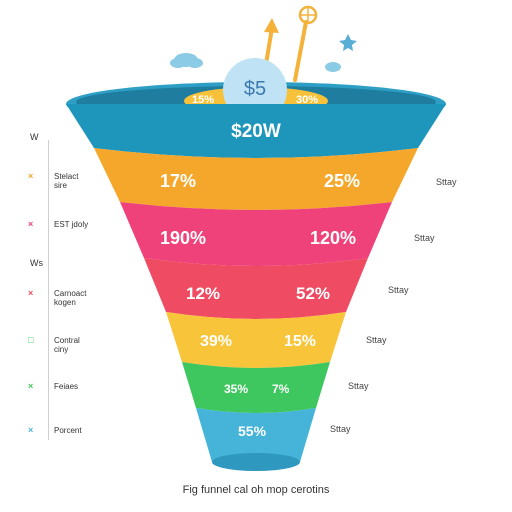 The height and width of the screenshot is (512, 512). I want to click on stage-2-right-value: 120%, so click(333, 238).